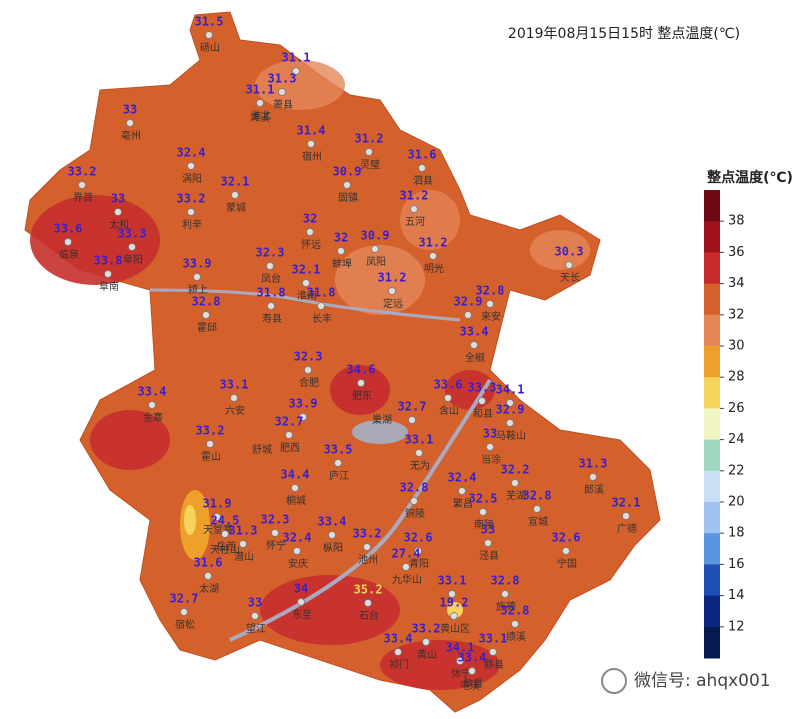  Describe the element at coordinates (515, 470) in the screenshot. I see `station-value: 32.2` at that location.